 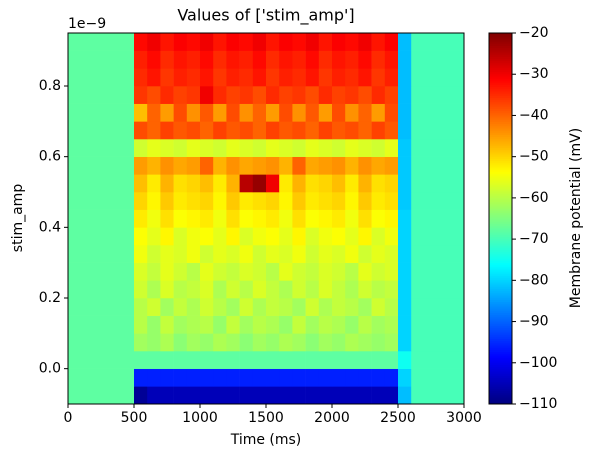 What do you see at coordinates (534, 198) in the screenshot?
I see `colorbar-tick-label: −60` at bounding box center [534, 198].